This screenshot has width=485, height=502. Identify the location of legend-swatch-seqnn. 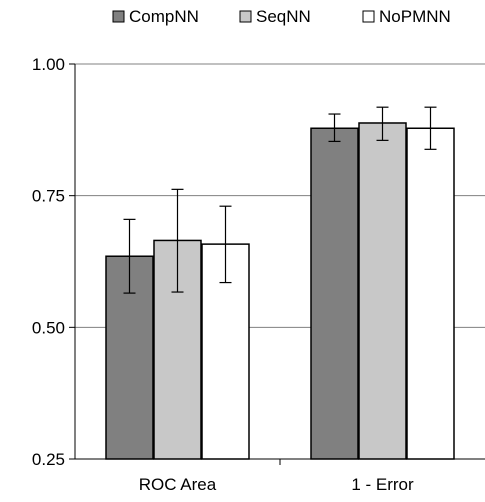
(245, 16).